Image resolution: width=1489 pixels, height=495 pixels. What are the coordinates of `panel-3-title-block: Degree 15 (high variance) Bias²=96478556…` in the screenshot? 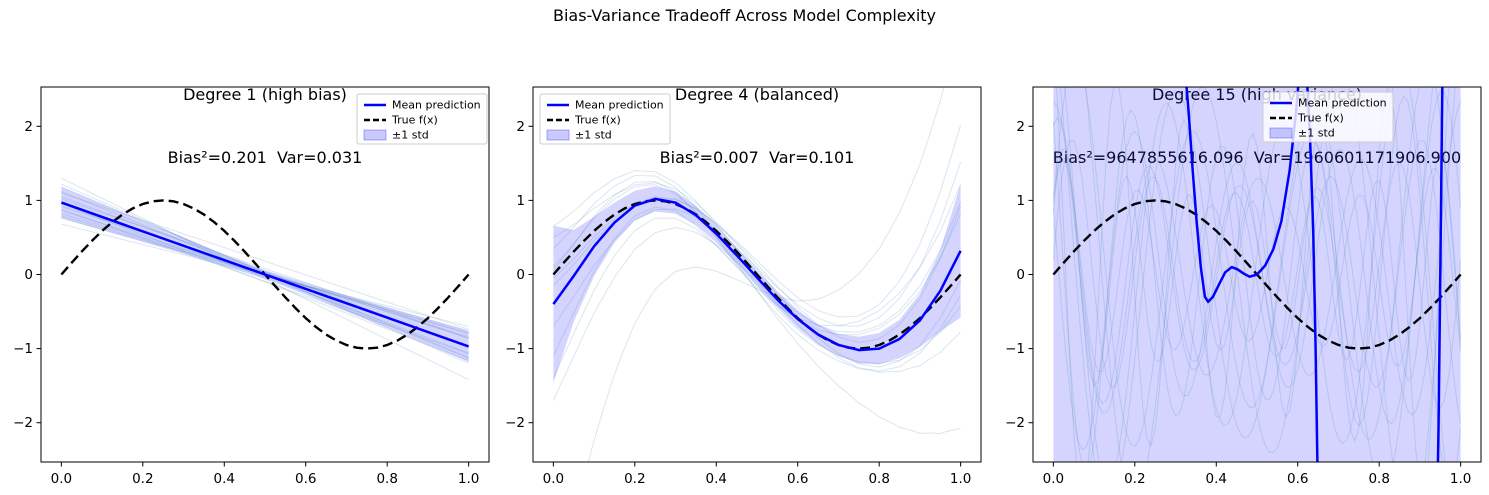 It's located at (1257, 126).